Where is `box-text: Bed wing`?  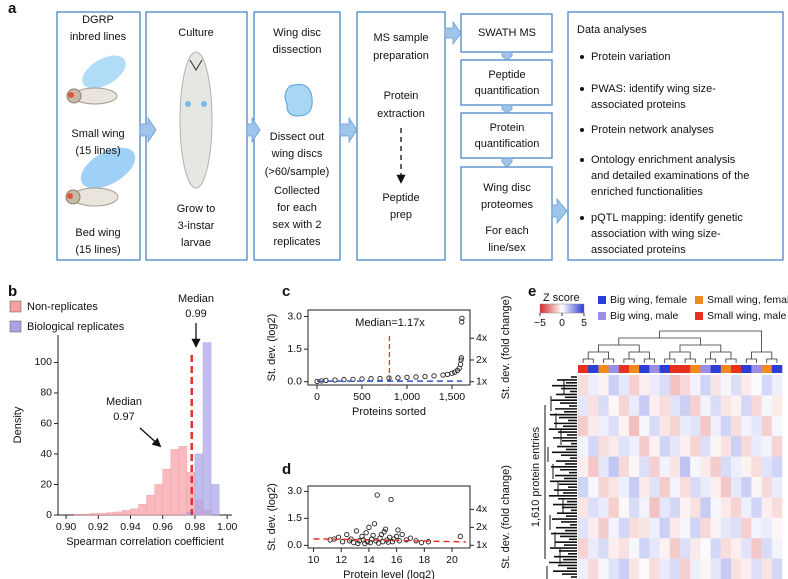 box-text: Bed wing is located at coordinates (97, 233).